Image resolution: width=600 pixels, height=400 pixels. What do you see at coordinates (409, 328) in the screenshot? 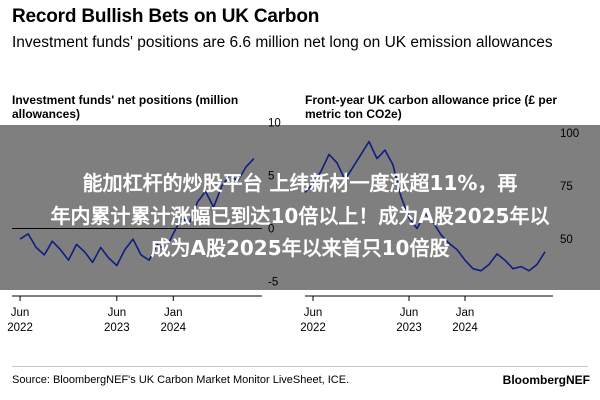
I see `right-x-tick-year-1: 2023` at bounding box center [409, 328].